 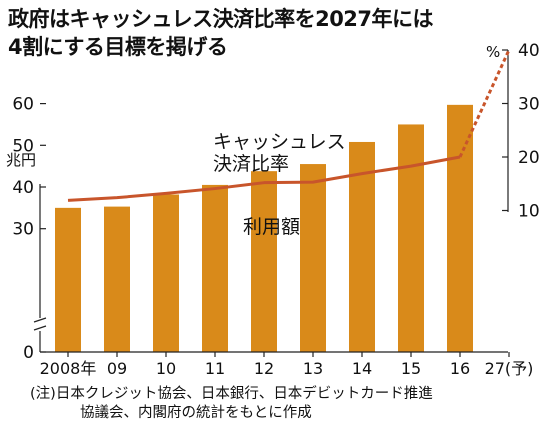 I want to click on right-tick-label-40: 40, so click(x=529, y=51).